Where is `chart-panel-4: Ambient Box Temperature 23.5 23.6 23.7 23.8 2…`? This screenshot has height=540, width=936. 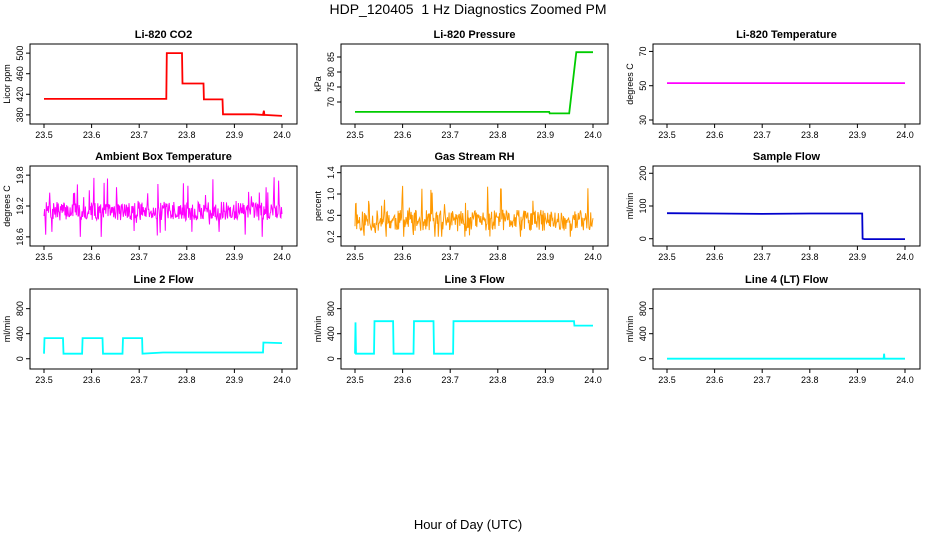
chart-panel-4: Ambient Box Temperature 23.5 23.6 23.7 23.8 2… is located at coordinates (150, 206).